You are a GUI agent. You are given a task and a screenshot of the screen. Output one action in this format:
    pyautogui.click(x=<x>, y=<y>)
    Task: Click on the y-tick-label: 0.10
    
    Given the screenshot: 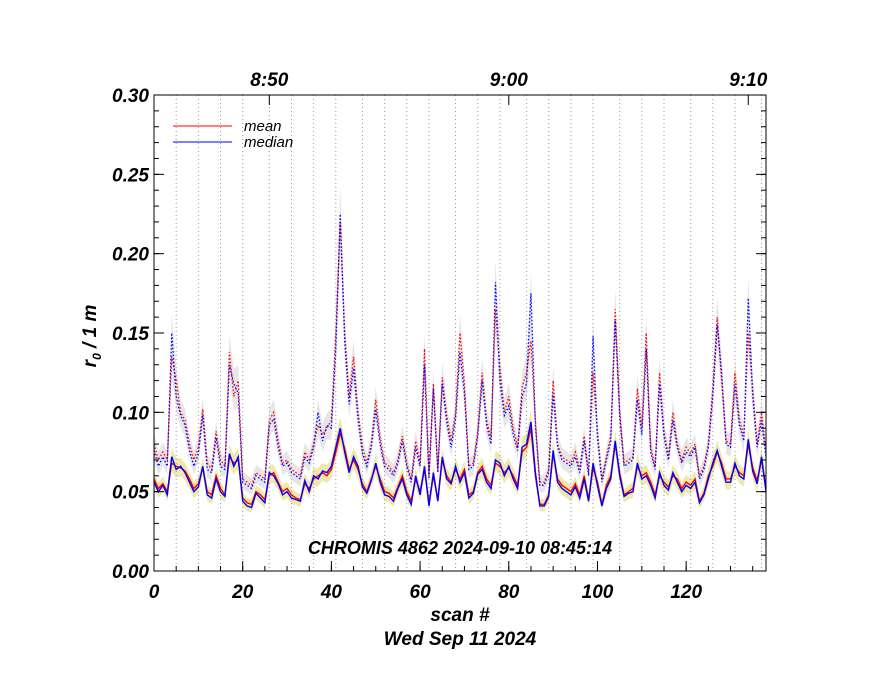 What is the action you would take?
    pyautogui.click(x=130, y=413)
    